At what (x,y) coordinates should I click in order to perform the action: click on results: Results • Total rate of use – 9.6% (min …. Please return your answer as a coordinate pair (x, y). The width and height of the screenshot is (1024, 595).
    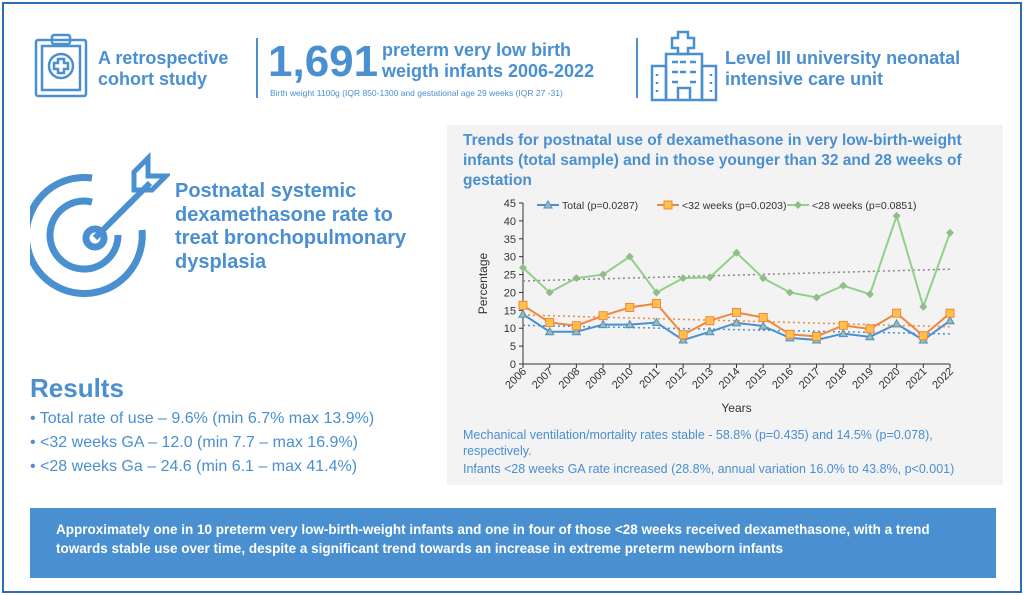
    Looking at the image, I should click on (240, 424).